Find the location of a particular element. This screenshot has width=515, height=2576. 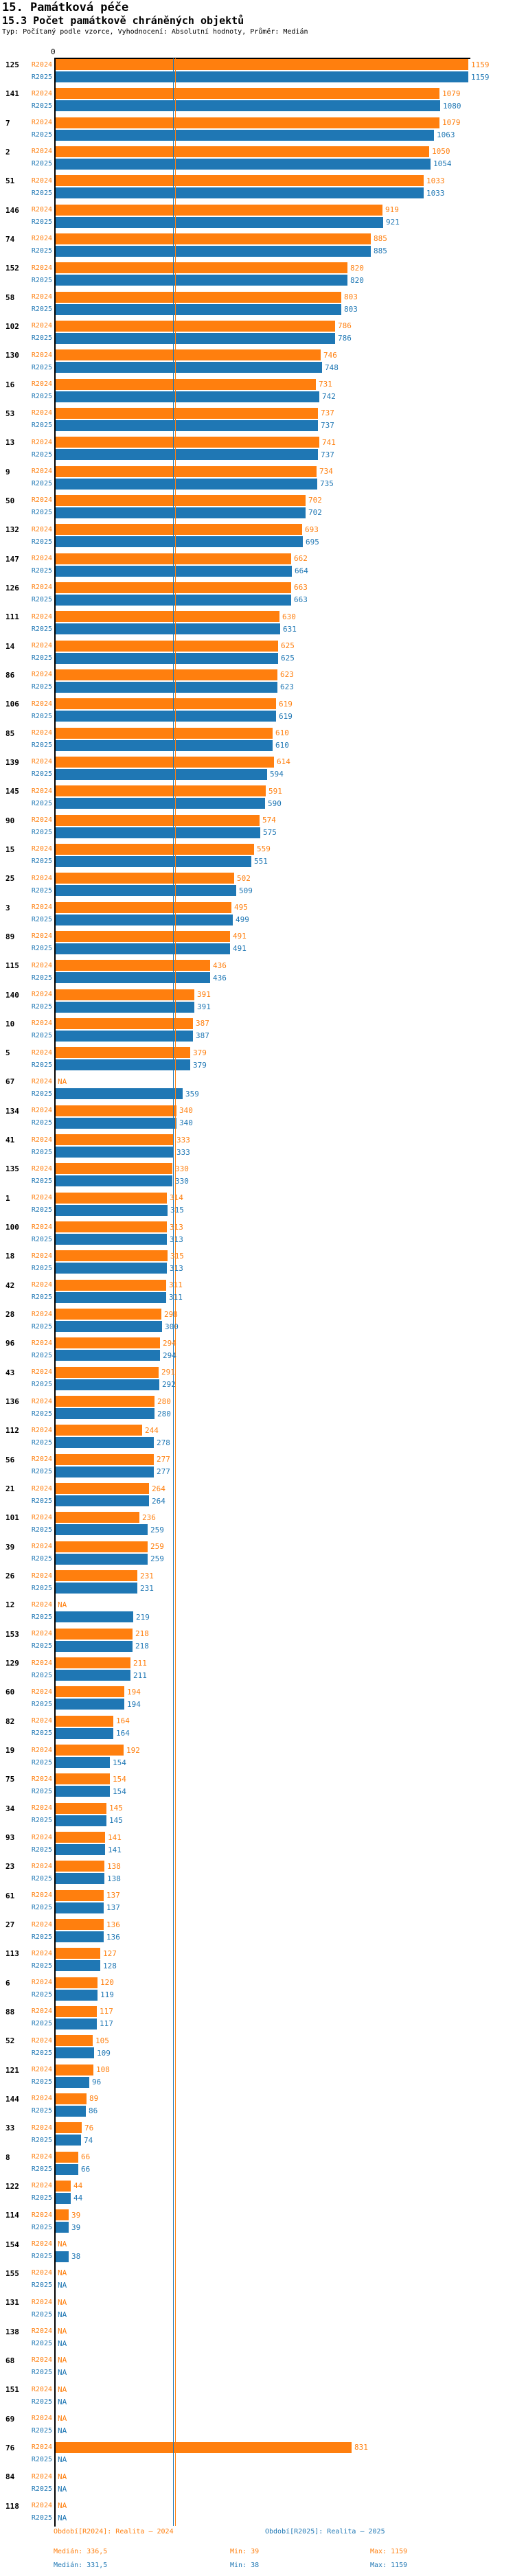

bar-line-r2024: R2024 387 is located at coordinates (257, 1023).